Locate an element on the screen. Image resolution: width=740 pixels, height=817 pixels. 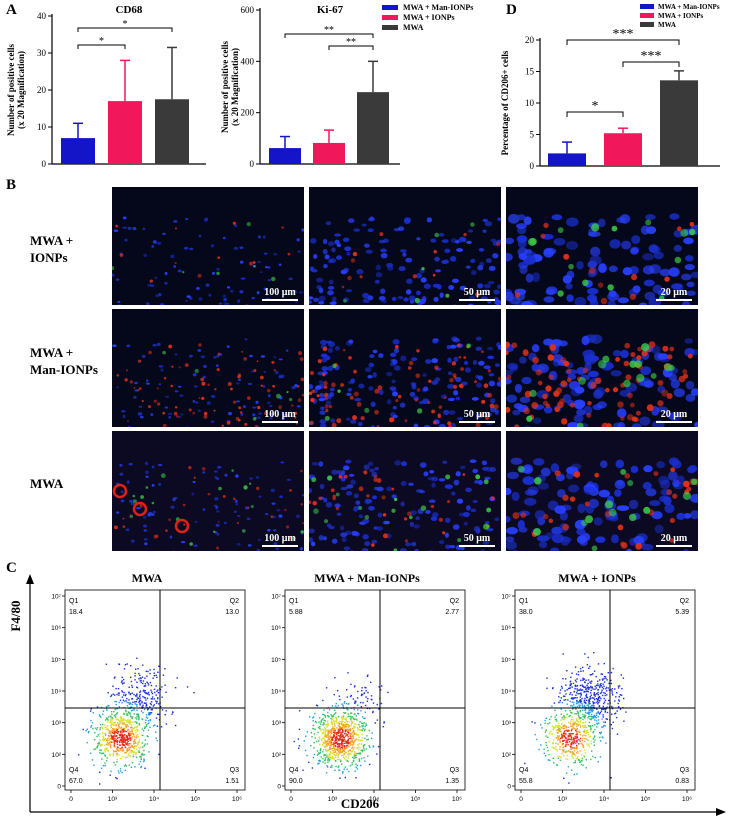
y-tick-label: 5 is located at coordinates (532, 135).